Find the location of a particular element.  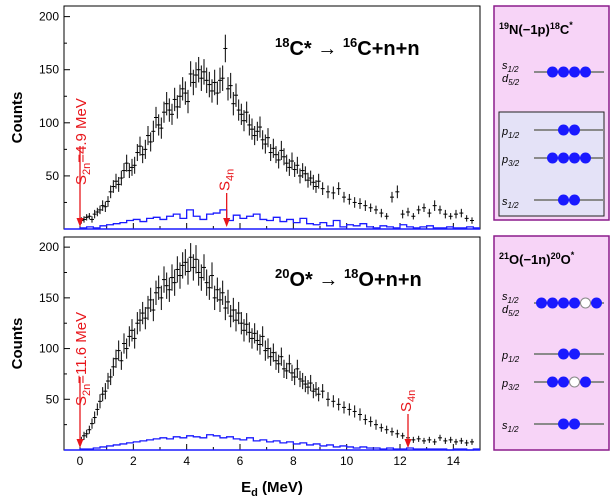

x-tick-label: 0 is located at coordinates (80, 461).